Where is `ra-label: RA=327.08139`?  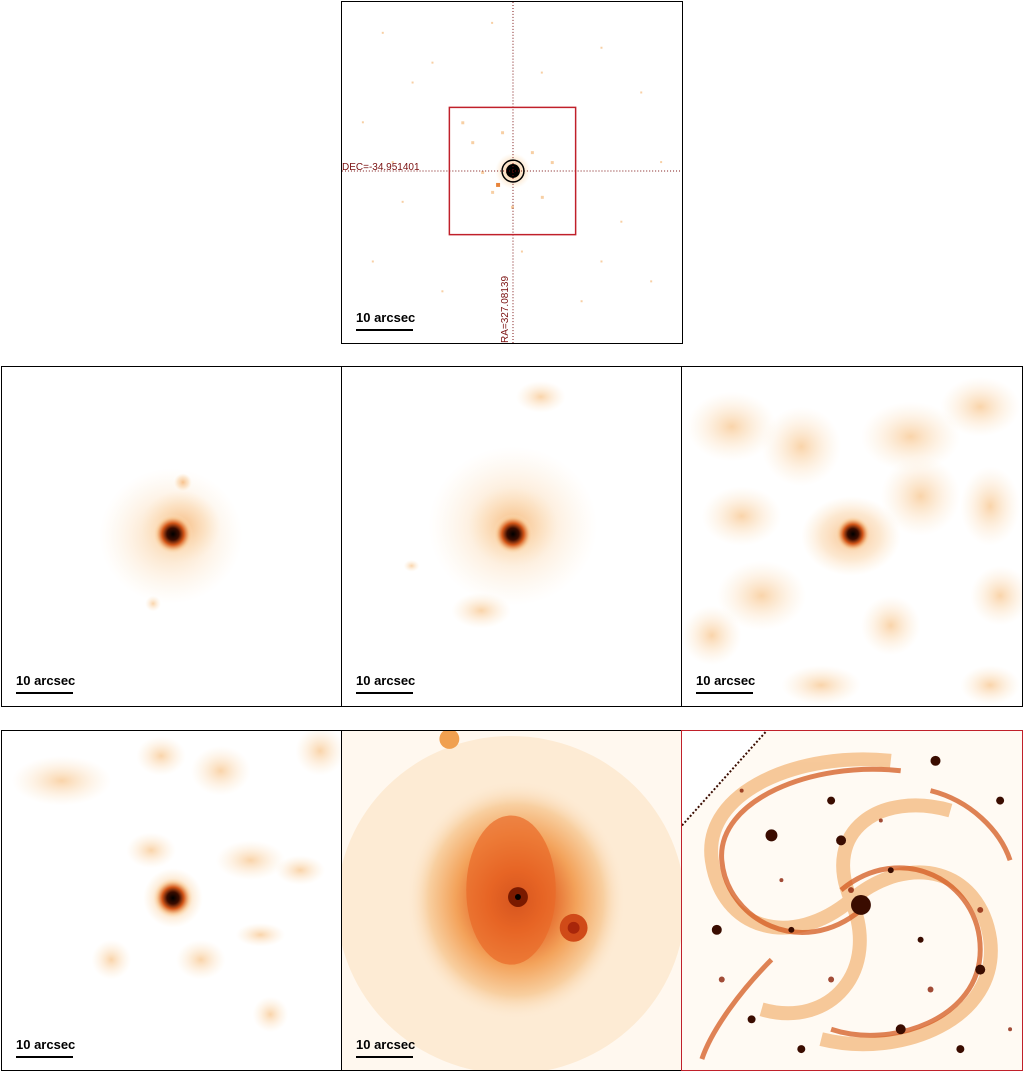 ra-label: RA=327.08139 is located at coordinates (505, 309).